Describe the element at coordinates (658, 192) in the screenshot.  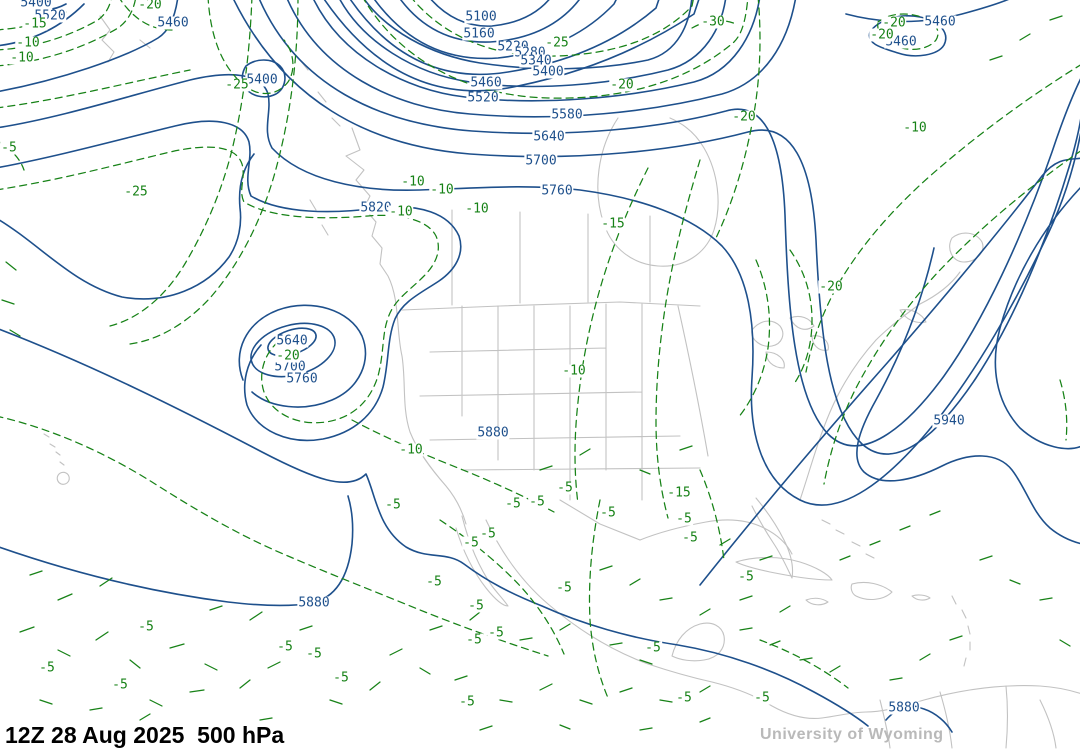
I see `hudson-bay` at that location.